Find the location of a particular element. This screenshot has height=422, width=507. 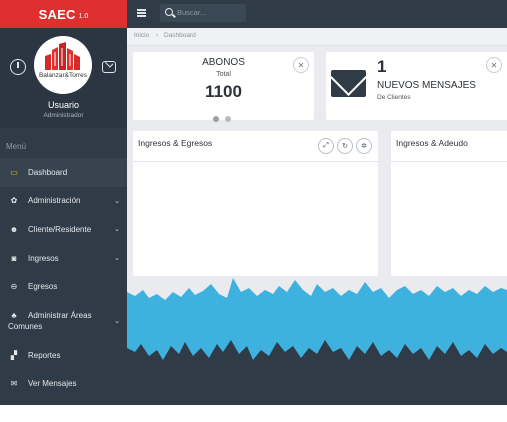

sidebar-item-cliente-residente: ☻ Cliente/Residente ⌄ is located at coordinates (63, 229).